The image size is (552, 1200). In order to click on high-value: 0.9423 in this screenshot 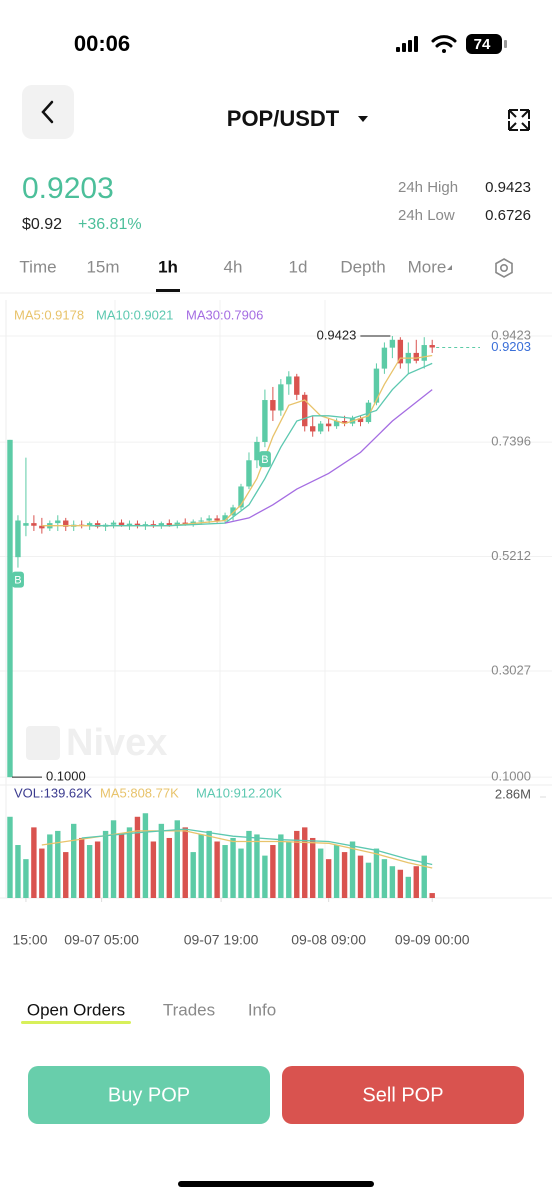, I will do `click(508, 187)`.